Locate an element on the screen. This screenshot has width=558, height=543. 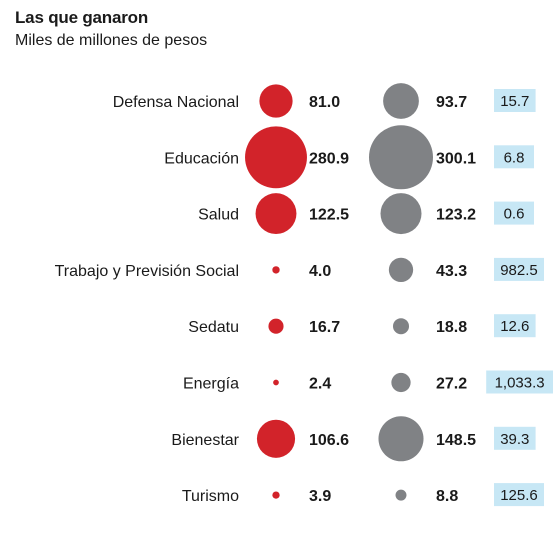
change-label: 1,033.3 is located at coordinates (520, 383).